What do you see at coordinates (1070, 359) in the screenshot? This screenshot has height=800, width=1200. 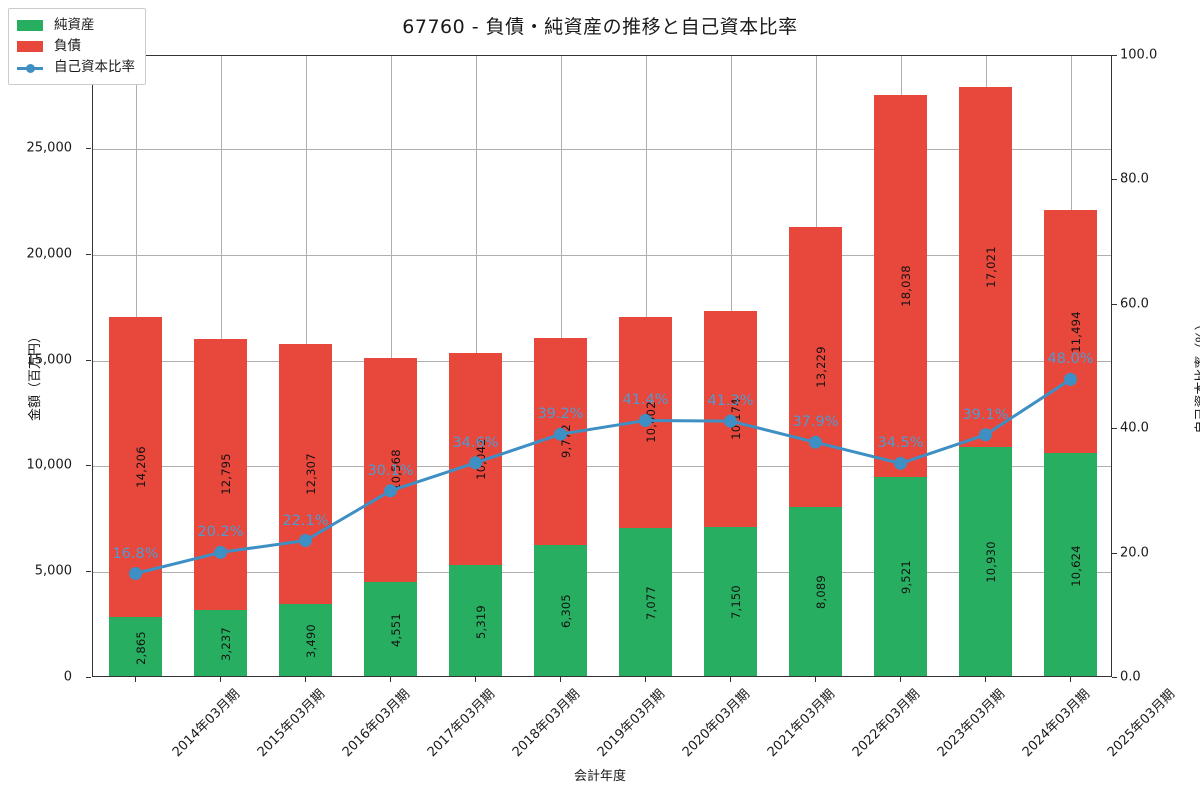 I see `ratio-value-label: 48.0%` at bounding box center [1070, 359].